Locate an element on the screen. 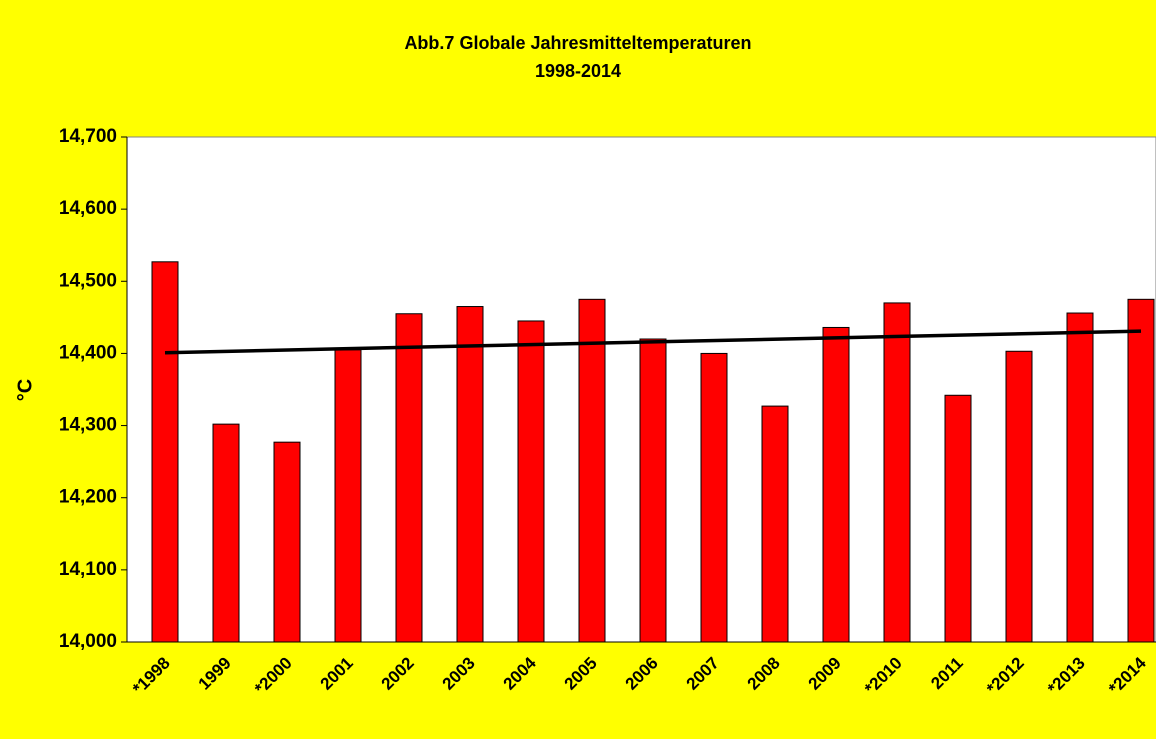  y-tick-label: 14,000 is located at coordinates (88, 641).